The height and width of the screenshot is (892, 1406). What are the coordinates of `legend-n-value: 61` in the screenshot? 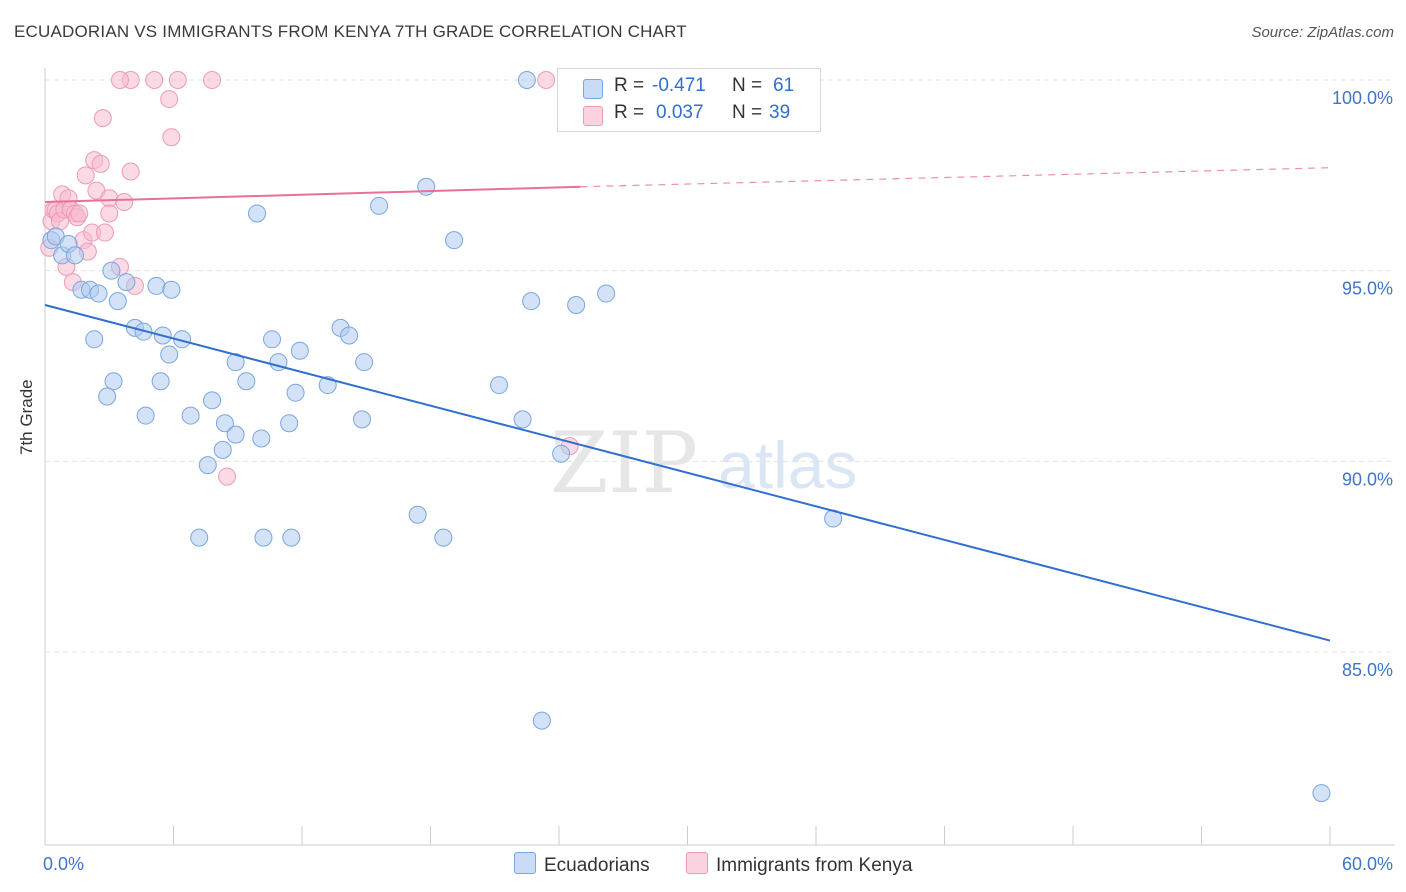 It's located at (784, 85).